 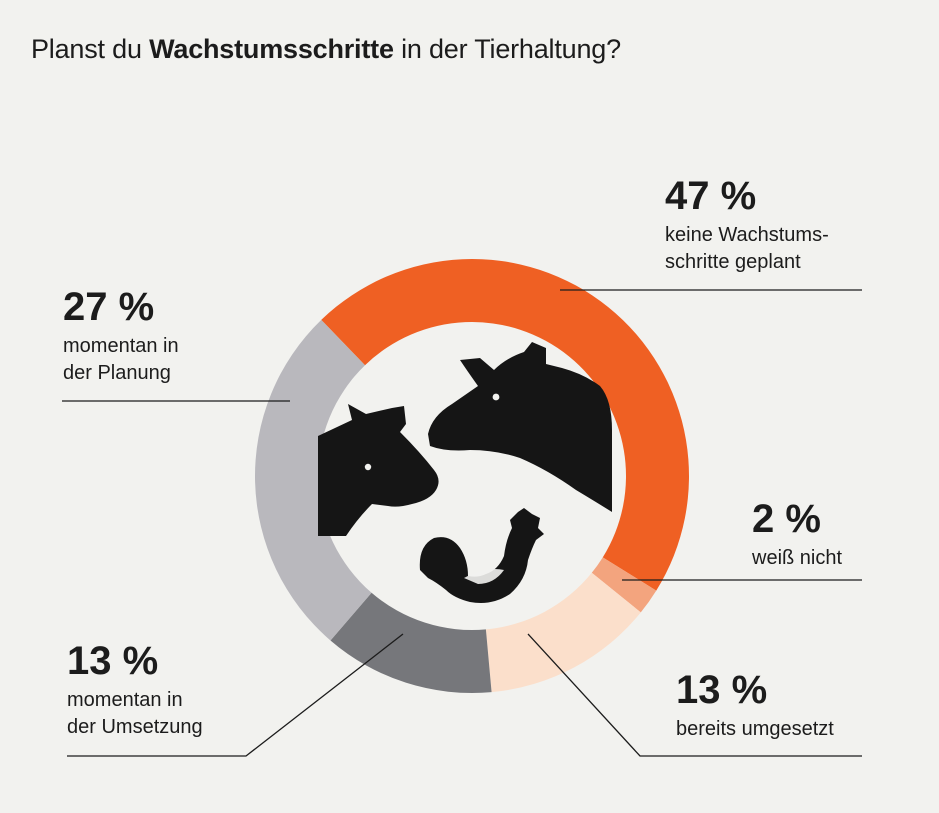 I want to click on label-line-1-1: keine Wachstums-, so click(x=747, y=235).